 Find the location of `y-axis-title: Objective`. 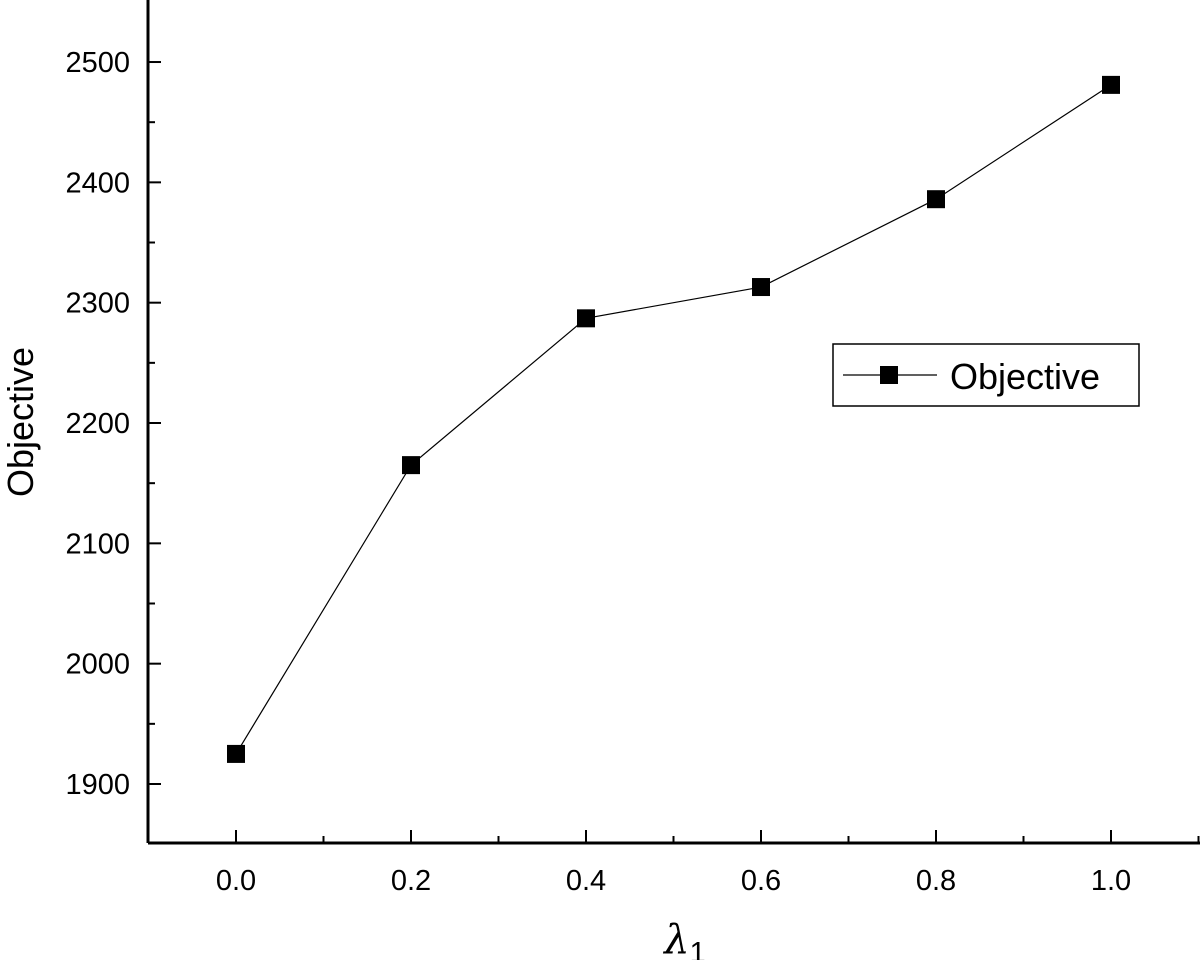

y-axis-title: Objective is located at coordinates (20, 422).